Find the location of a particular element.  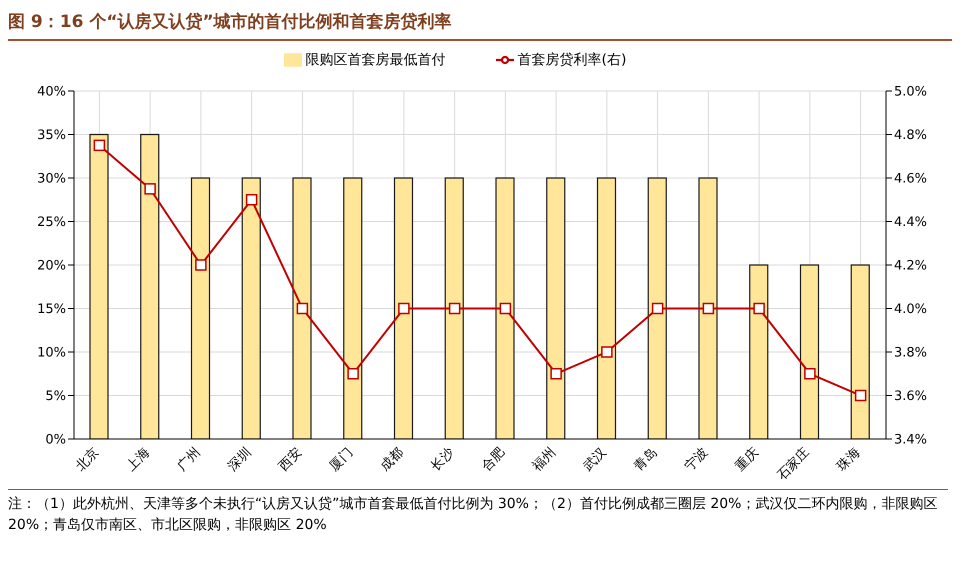

y2-tick-label: 3.4% is located at coordinates (911, 440).